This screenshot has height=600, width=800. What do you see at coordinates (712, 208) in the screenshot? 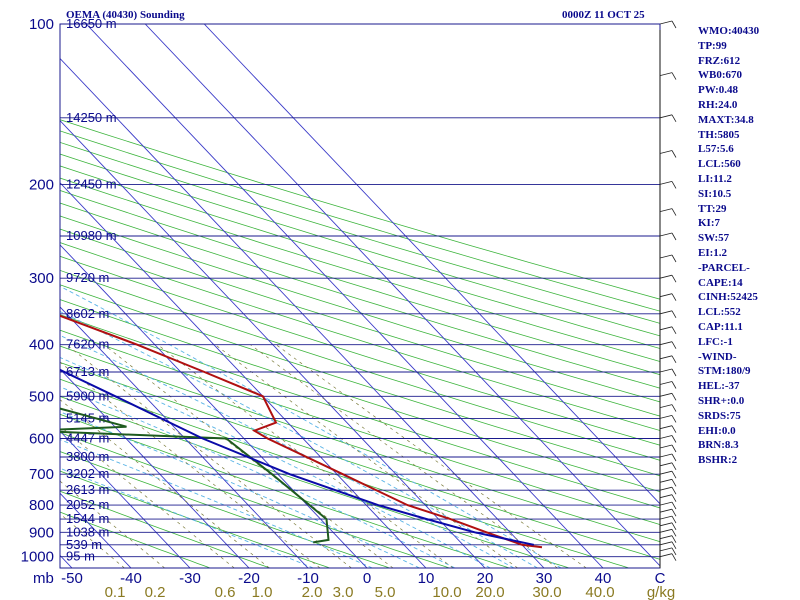
I see `index-row: TT:29` at bounding box center [712, 208].